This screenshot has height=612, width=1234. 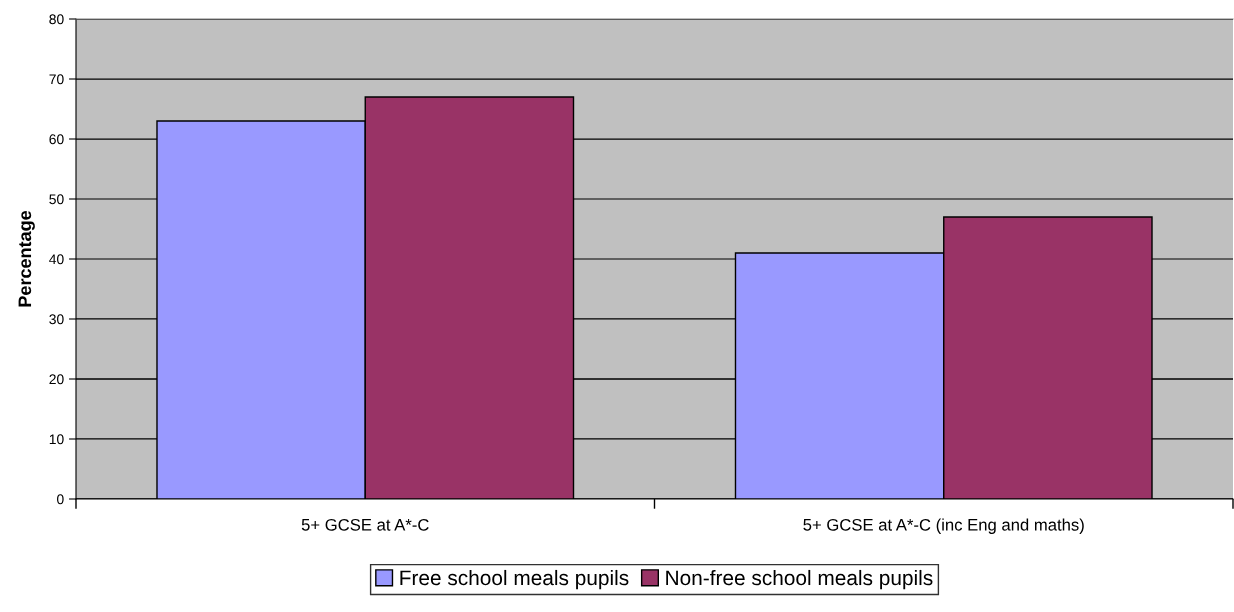 I want to click on x-tick-label: 5+ GCSE at A*-C, so click(x=365, y=524).